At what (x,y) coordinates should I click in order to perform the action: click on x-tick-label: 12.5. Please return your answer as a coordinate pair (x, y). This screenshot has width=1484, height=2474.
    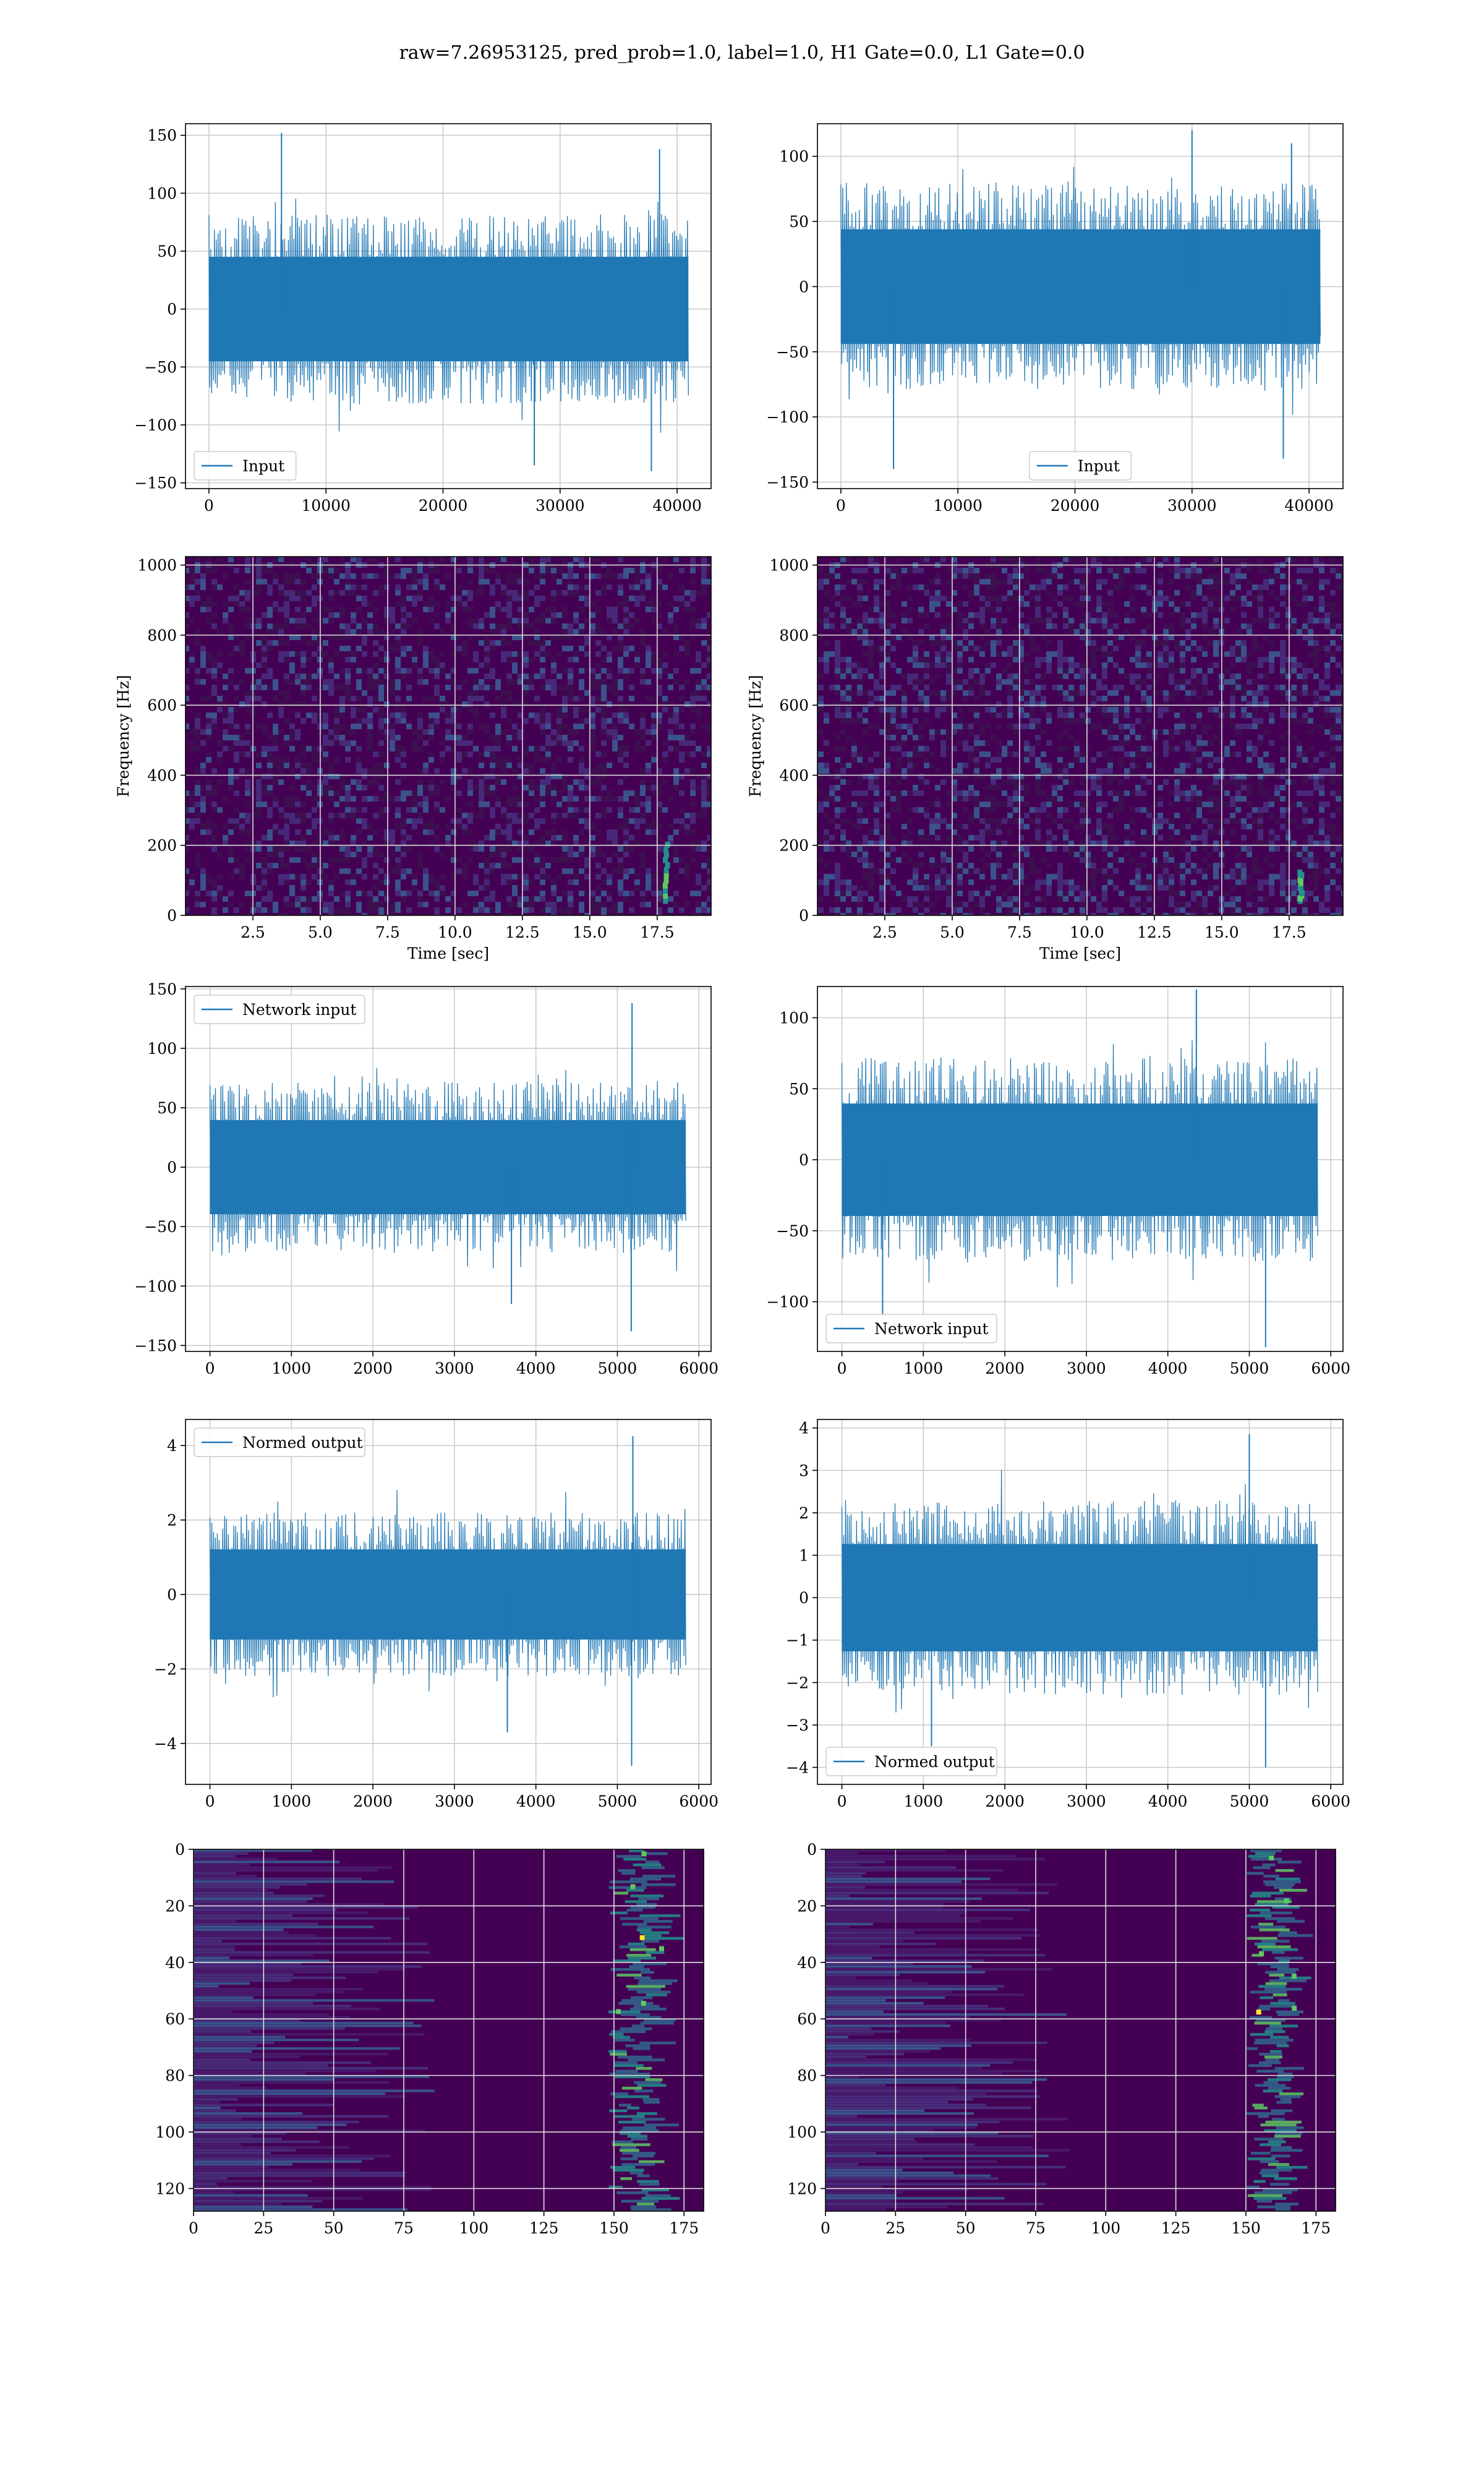
    Looking at the image, I should click on (522, 932).